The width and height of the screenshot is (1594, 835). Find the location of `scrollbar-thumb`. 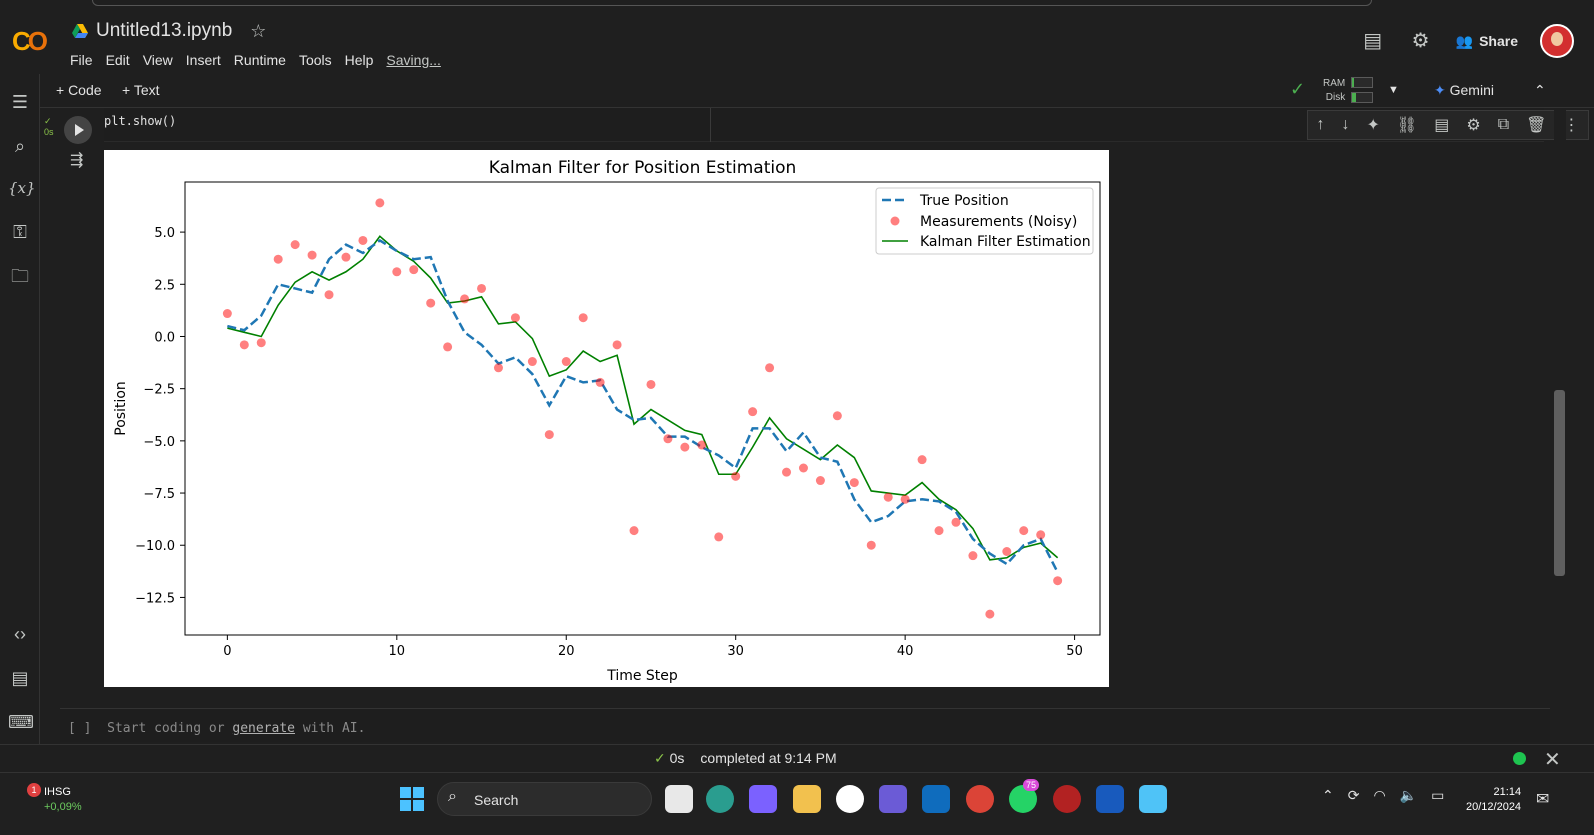

scrollbar-thumb is located at coordinates (1559, 483).